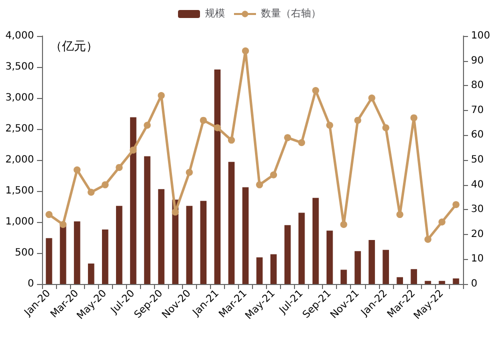 The height and width of the screenshot is (338, 499). What do you see at coordinates (19, 129) in the screenshot?
I see `y-tick-label: 2,500` at bounding box center [19, 129].